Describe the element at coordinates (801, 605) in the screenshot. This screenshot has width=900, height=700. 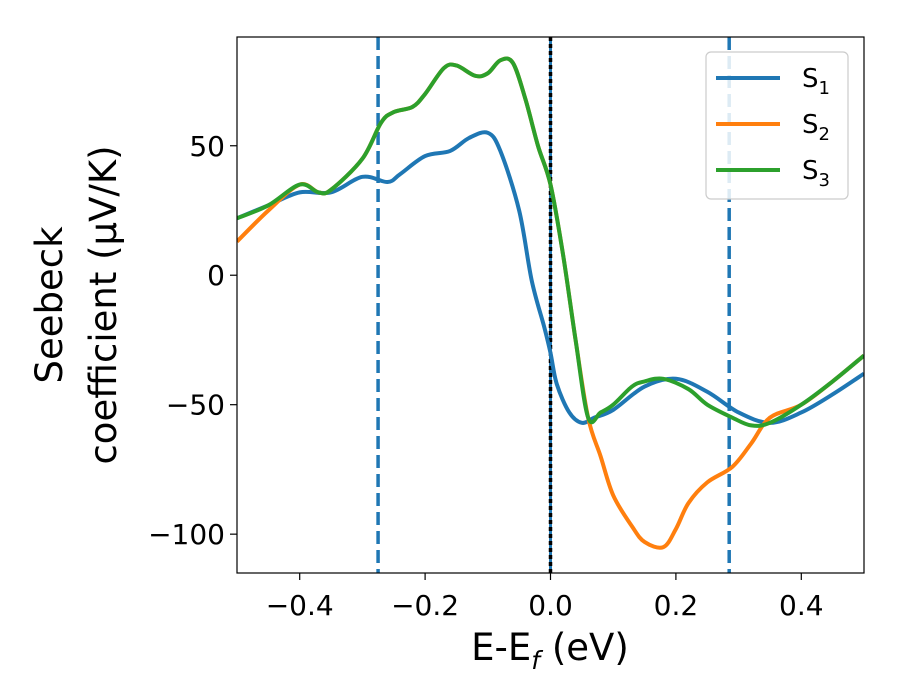
I see `x-tick-label-4: 0.4` at that location.